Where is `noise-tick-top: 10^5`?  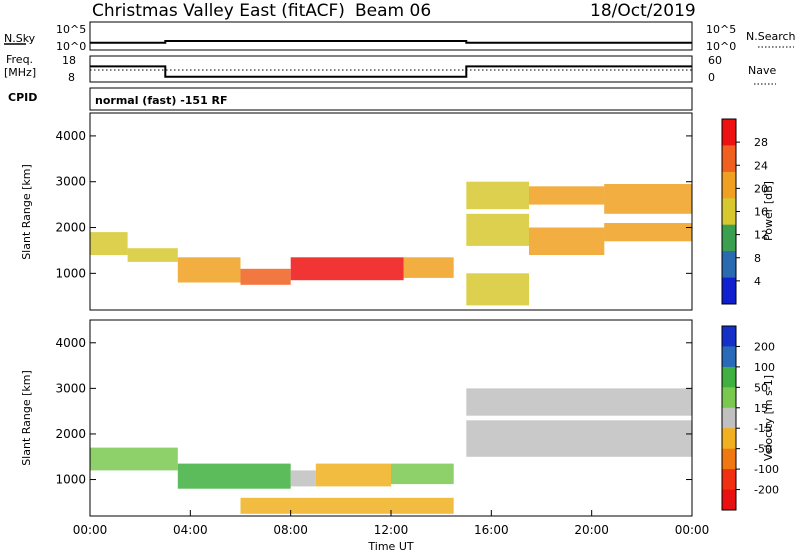 noise-tick-top: 10^5 is located at coordinates (71, 29).